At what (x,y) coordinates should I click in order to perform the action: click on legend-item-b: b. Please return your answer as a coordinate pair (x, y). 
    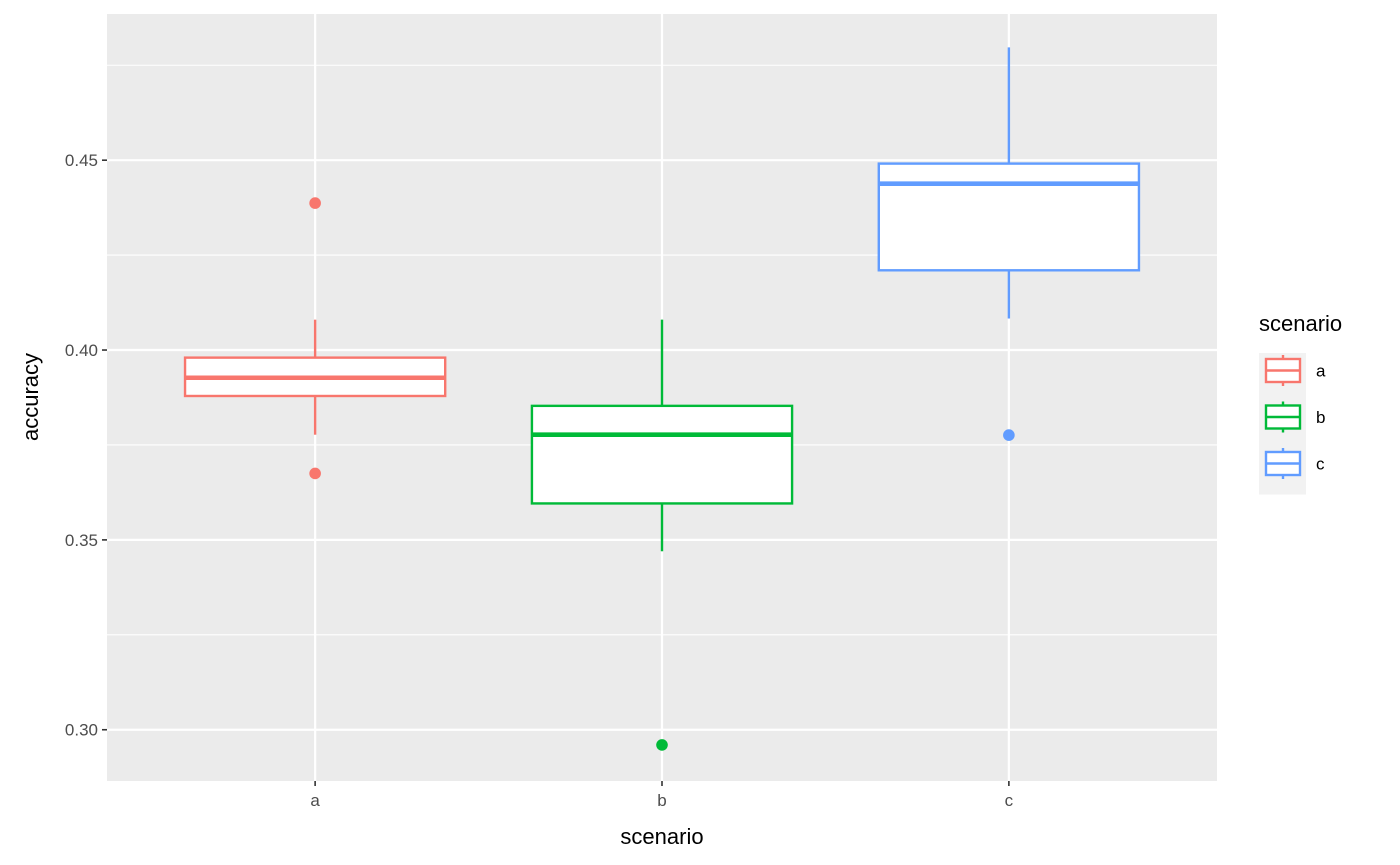
    Looking at the image, I should click on (1294, 417).